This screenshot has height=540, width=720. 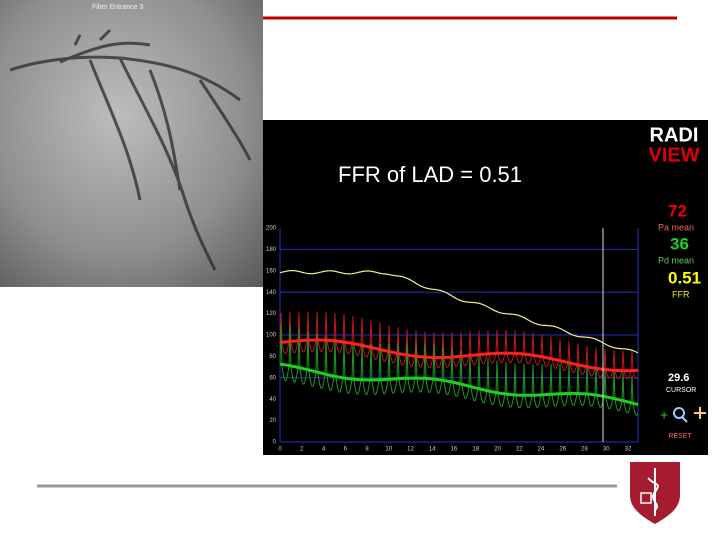 What do you see at coordinates (673, 155) in the screenshot?
I see `logo-line2: VIEW` at bounding box center [673, 155].